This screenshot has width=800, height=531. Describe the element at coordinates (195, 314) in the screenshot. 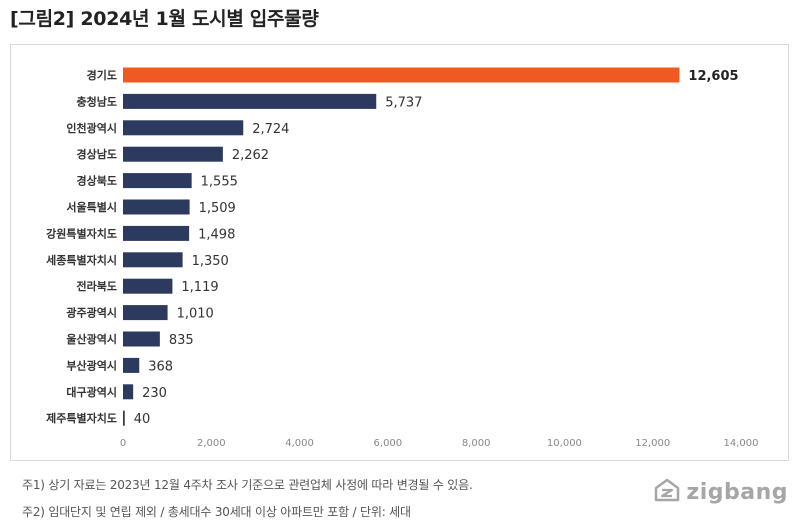

I see `value-label: 1,010` at that location.